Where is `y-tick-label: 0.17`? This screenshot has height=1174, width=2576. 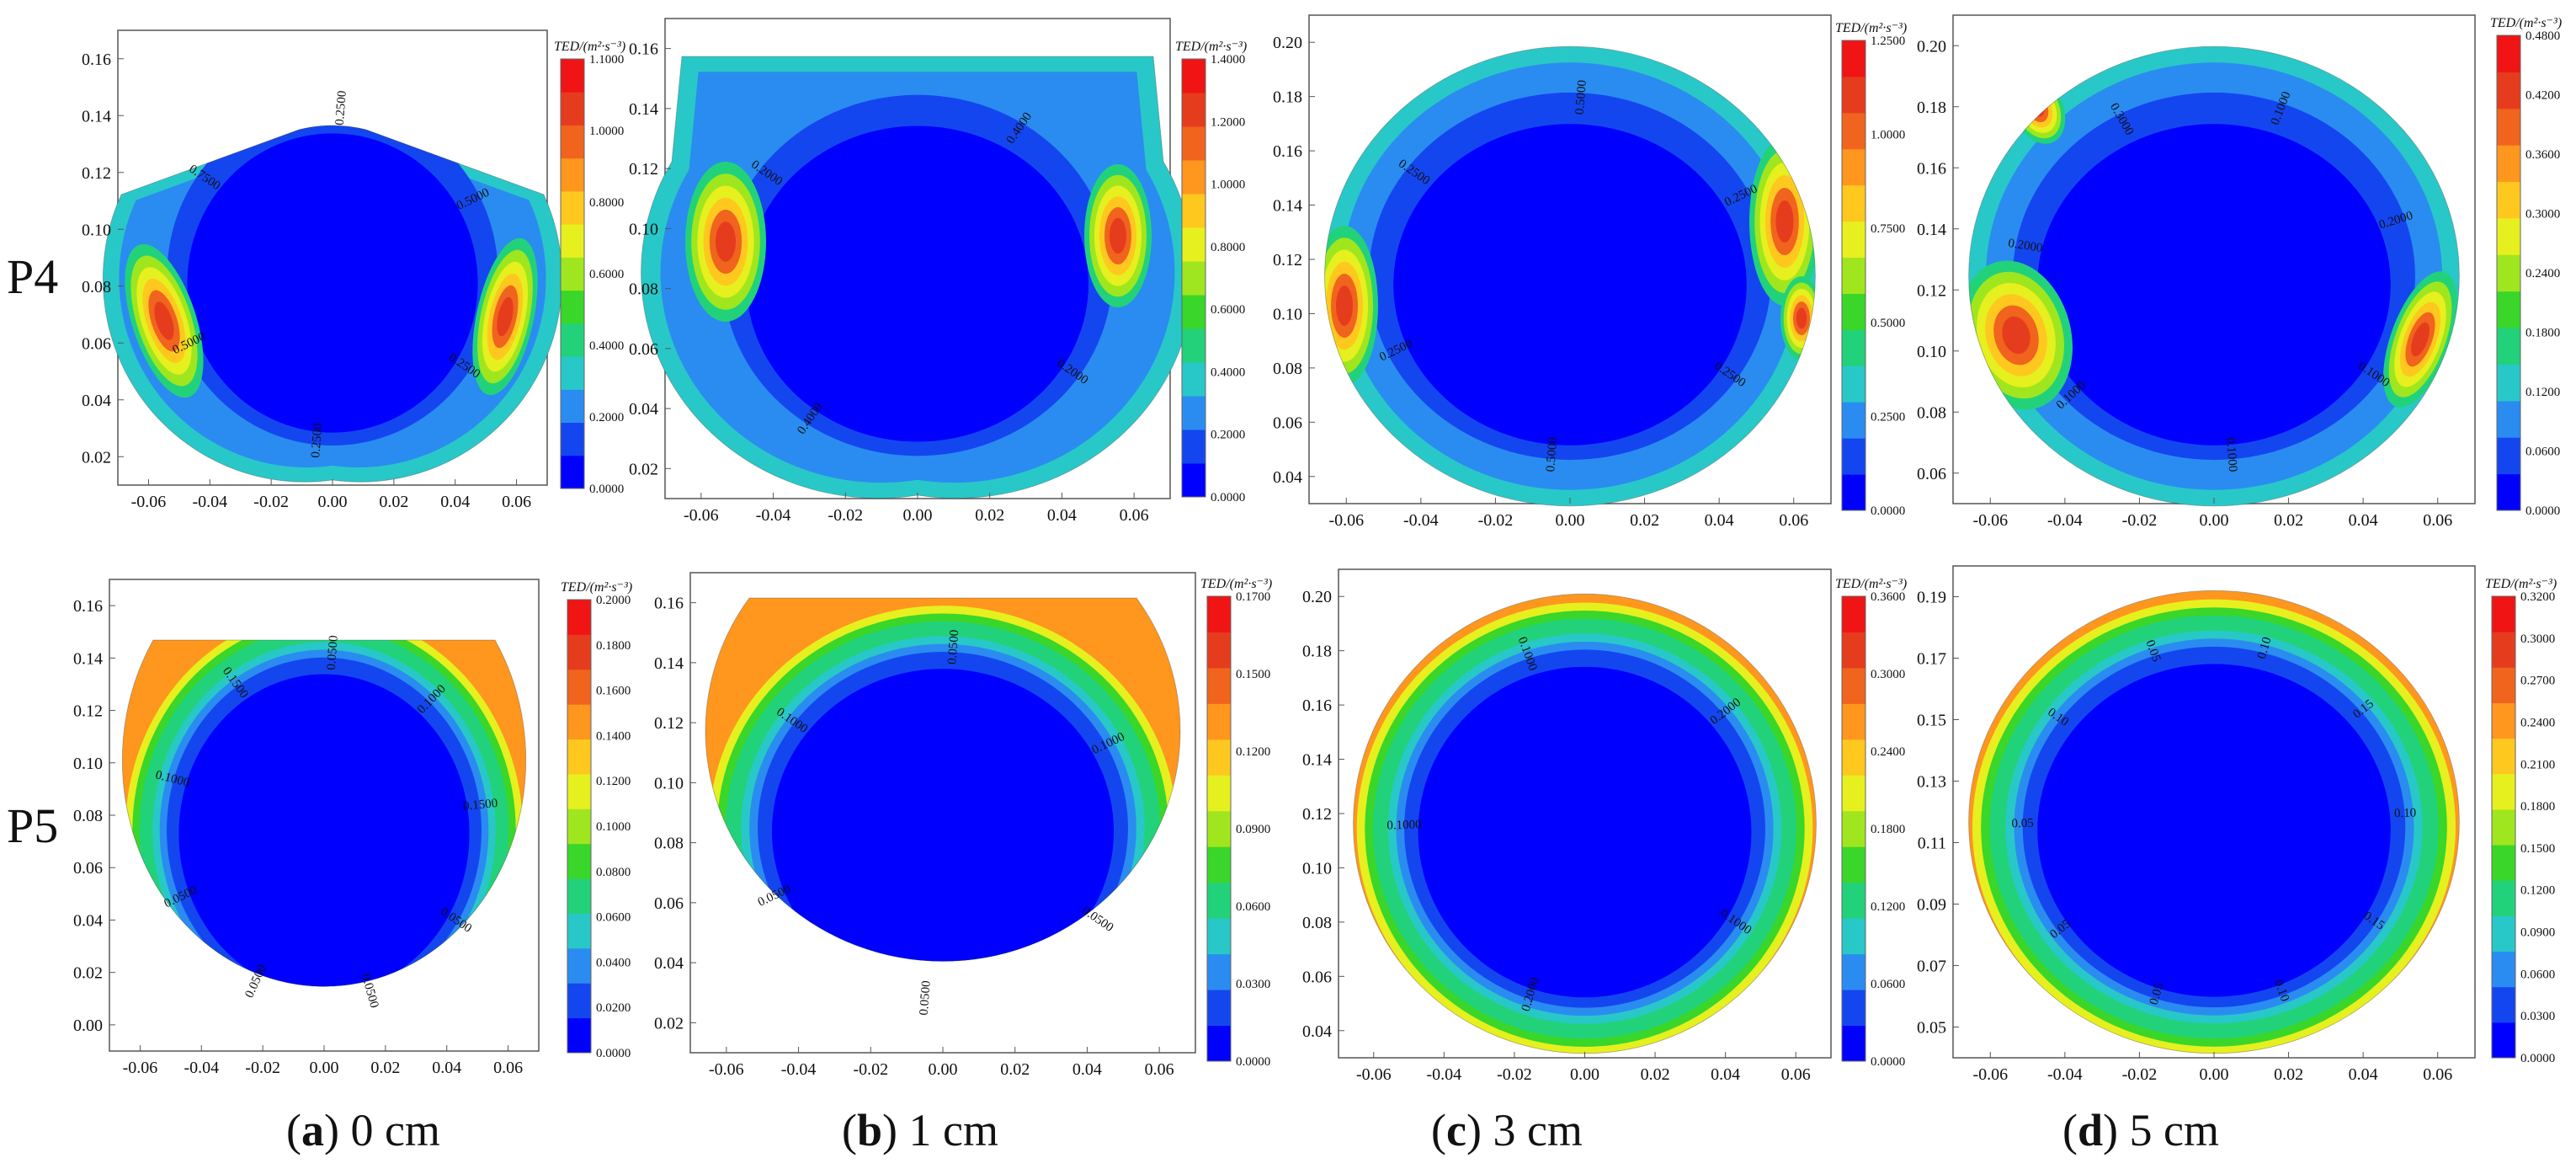
y-tick-label: 0.17 is located at coordinates (1931, 659).